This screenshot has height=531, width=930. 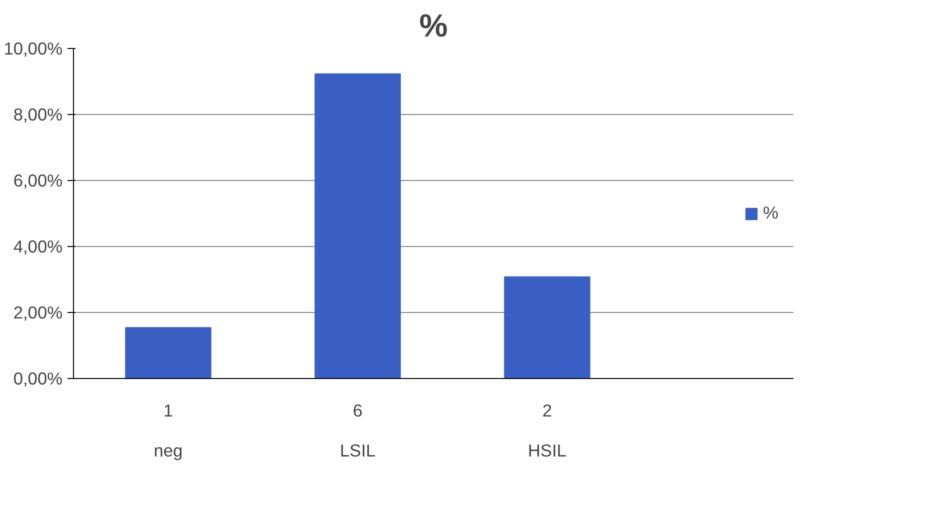 What do you see at coordinates (38, 180) in the screenshot?
I see `y-tick-label: 6,00%` at bounding box center [38, 180].